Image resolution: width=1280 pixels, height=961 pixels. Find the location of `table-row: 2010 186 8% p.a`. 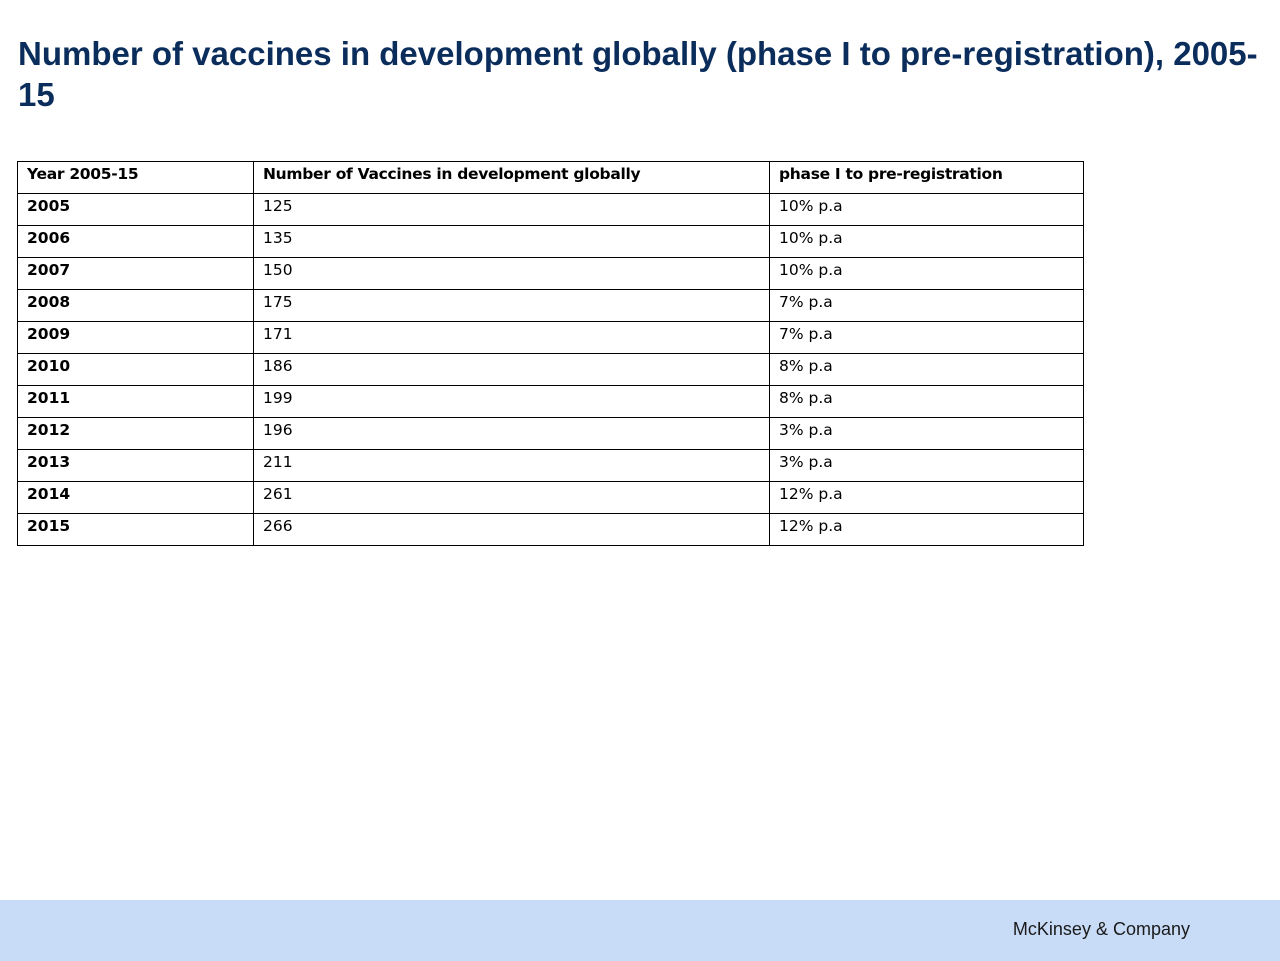

table-row: 2010 186 8% p.a is located at coordinates (550, 369).